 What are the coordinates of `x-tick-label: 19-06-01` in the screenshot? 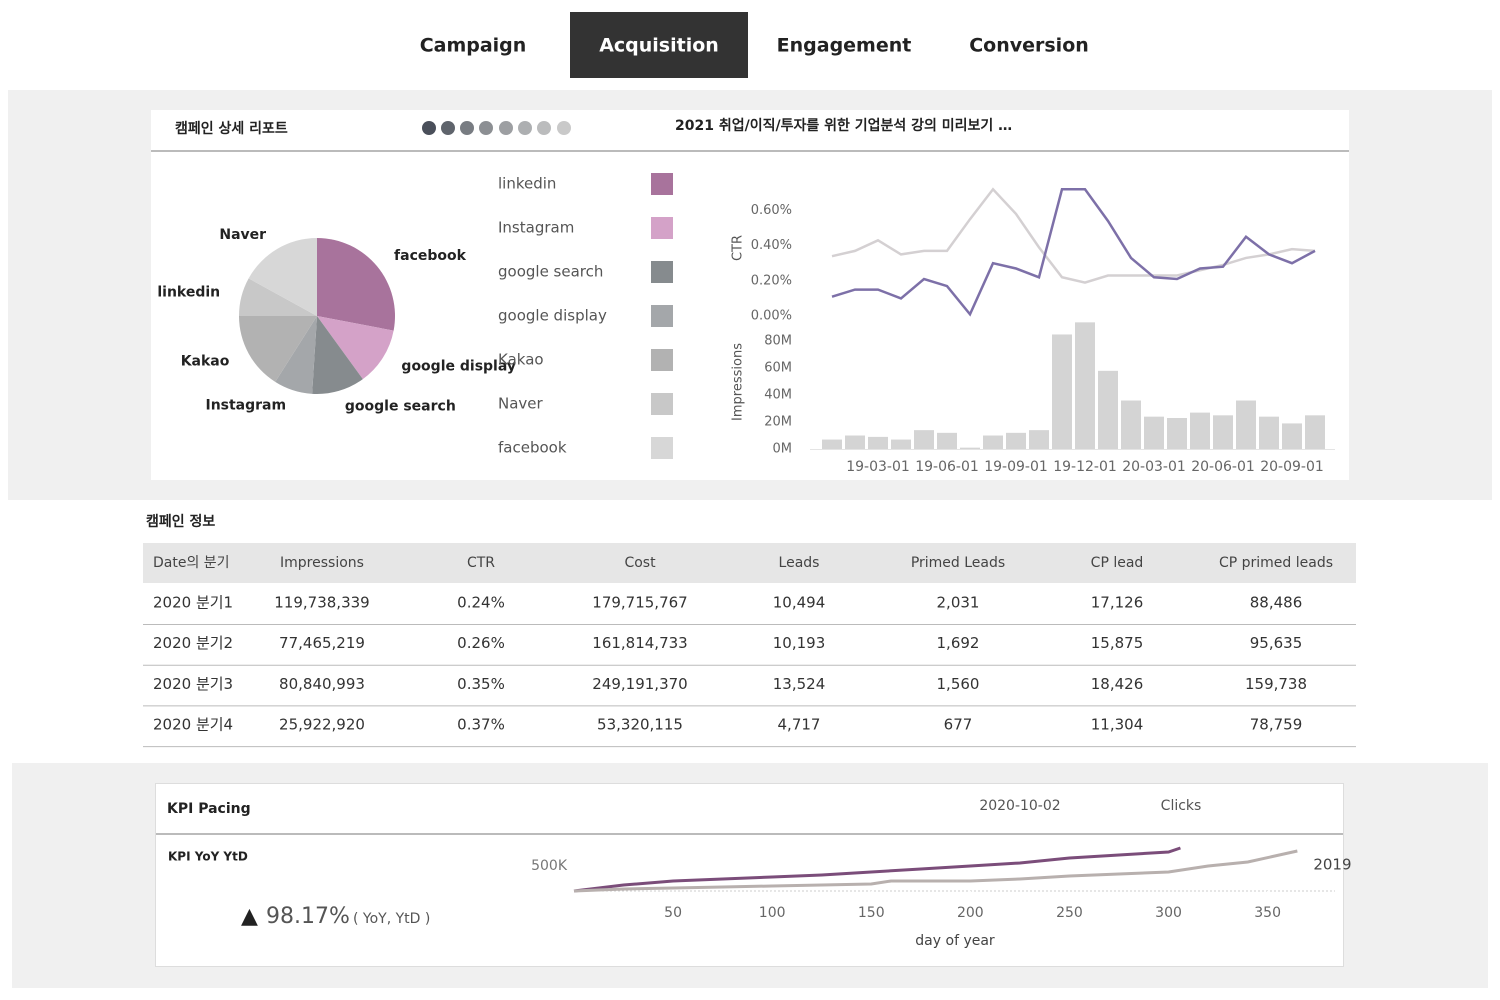 It's located at (947, 467).